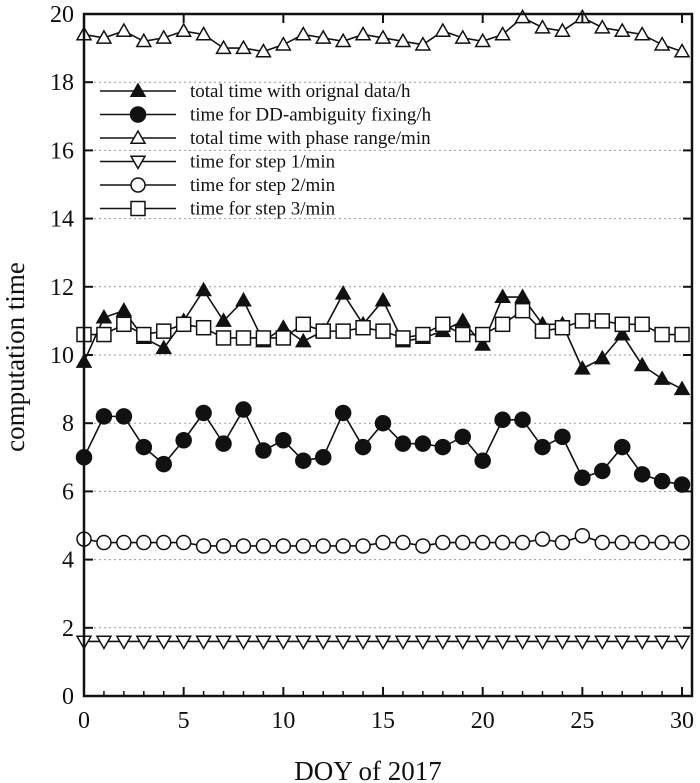 This screenshot has height=783, width=700. What do you see at coordinates (68, 561) in the screenshot?
I see `y-tick-label: 4` at bounding box center [68, 561].